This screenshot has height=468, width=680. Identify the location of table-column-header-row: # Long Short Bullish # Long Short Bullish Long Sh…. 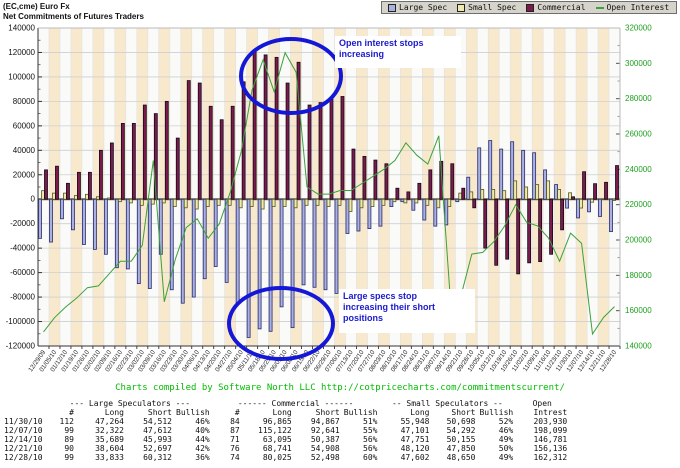
(285, 412).